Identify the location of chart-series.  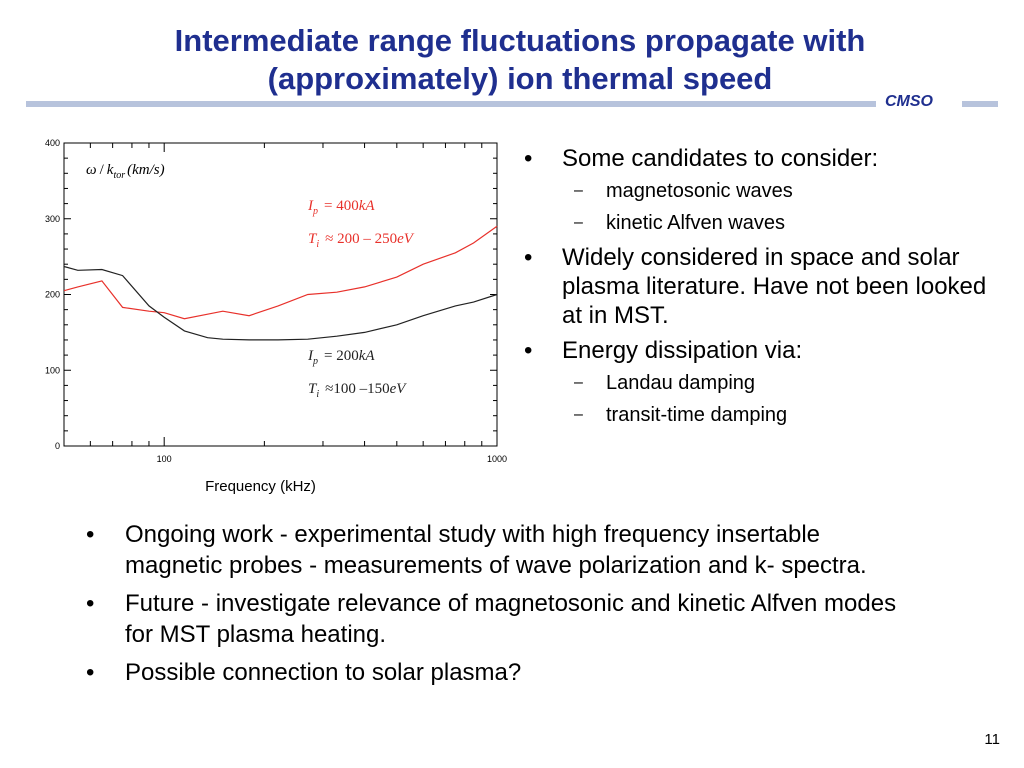
(280, 283).